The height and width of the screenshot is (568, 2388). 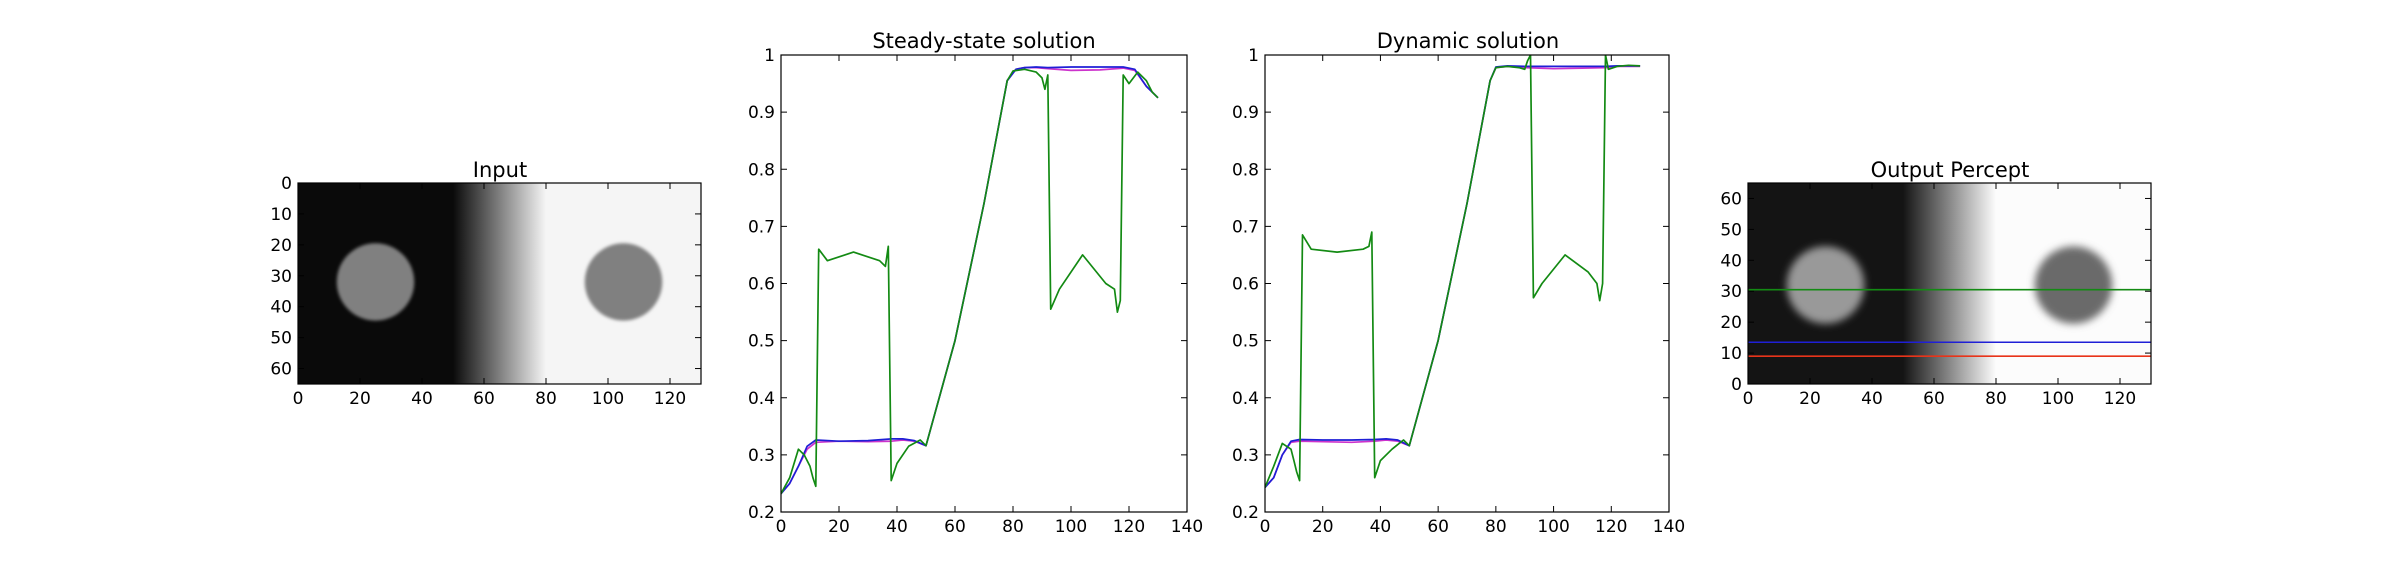 I want to click on panel-title-input: Input, so click(x=500, y=170).